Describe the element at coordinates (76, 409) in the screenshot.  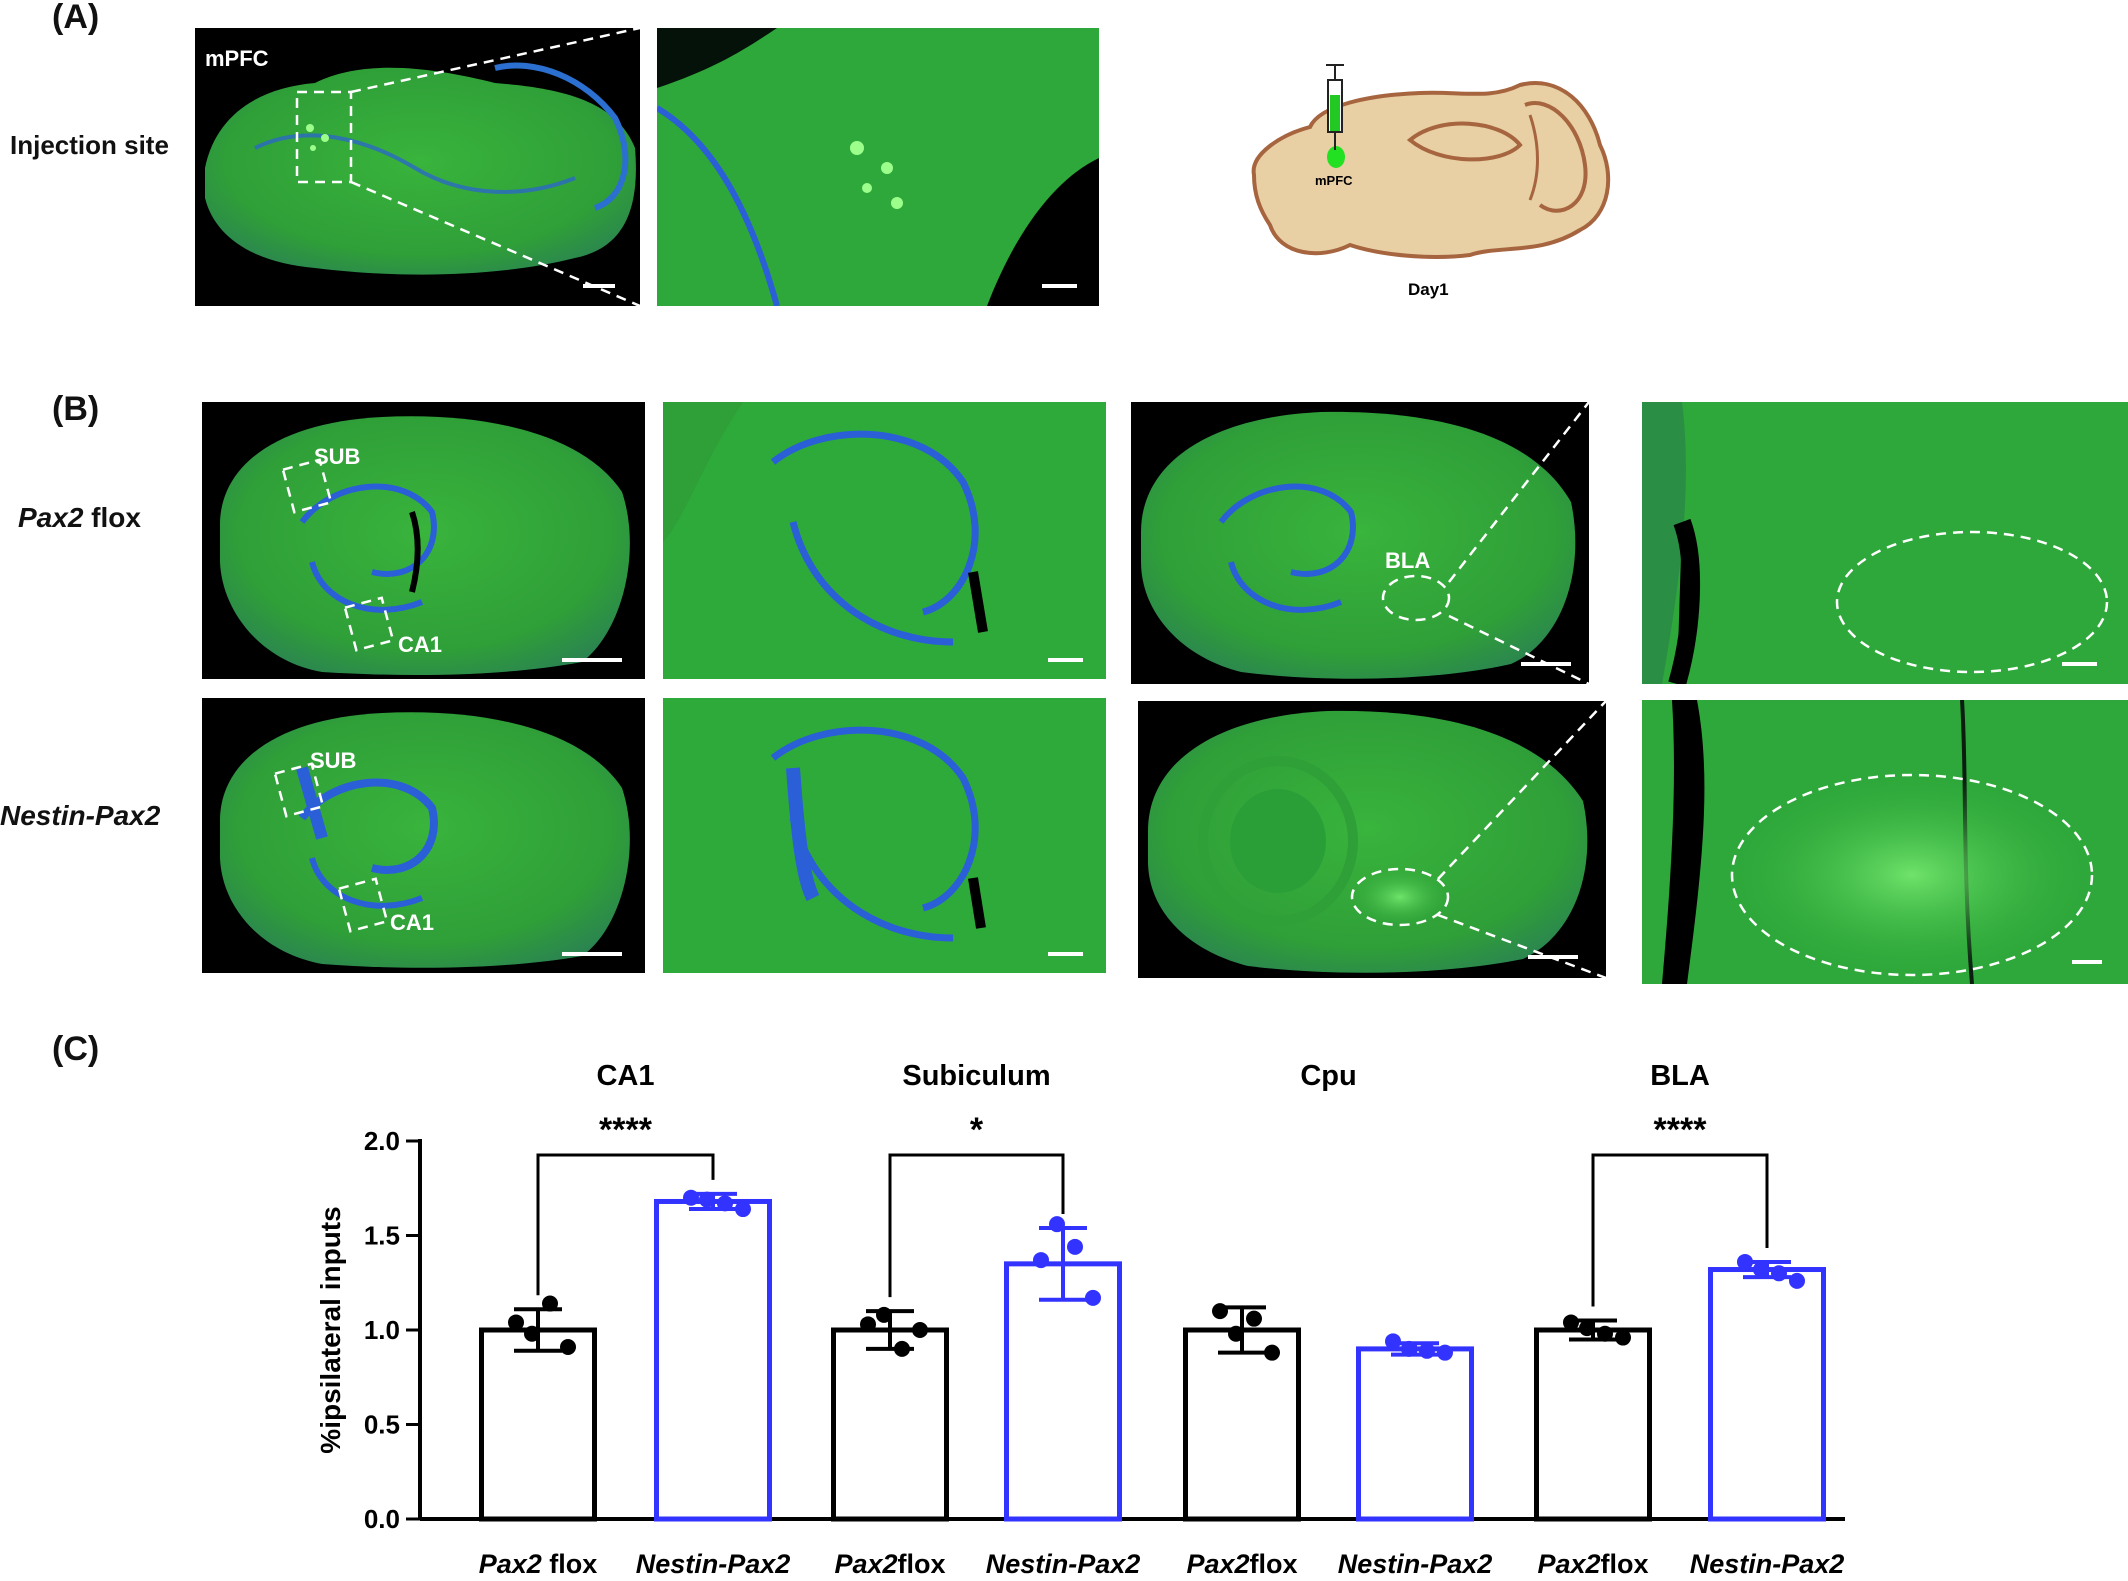
I see `panel-b-label: (B)` at that location.